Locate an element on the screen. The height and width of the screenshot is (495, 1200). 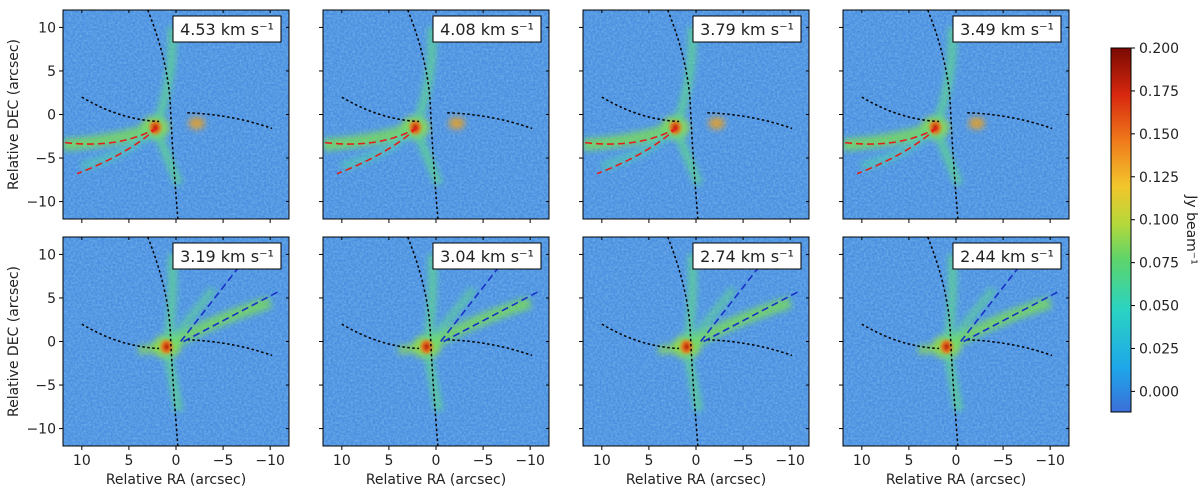
channel-panel: 2.74 km s⁻¹ 10 5 0 −5 −10 Relative RA (arcsec) is located at coordinates (694, 362).